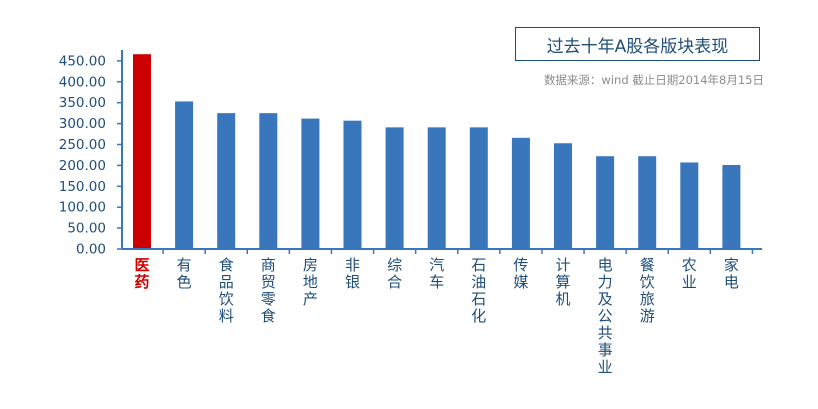 The image size is (818, 409). Describe the element at coordinates (226, 282) in the screenshot. I see `svg-text: 品` at that location.